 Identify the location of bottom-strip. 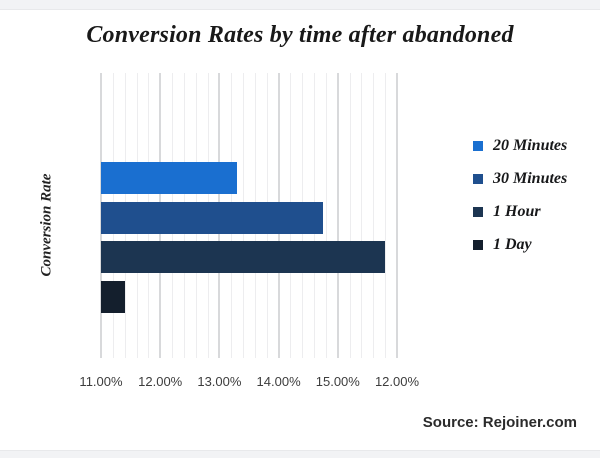
(300, 454).